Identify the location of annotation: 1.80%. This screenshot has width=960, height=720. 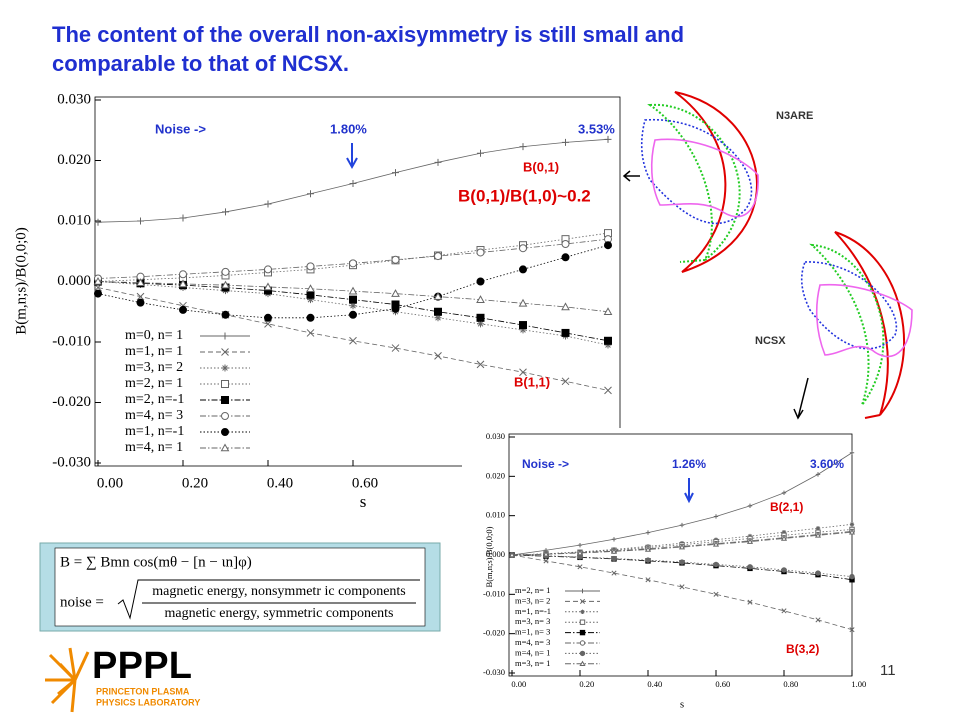
(348, 128).